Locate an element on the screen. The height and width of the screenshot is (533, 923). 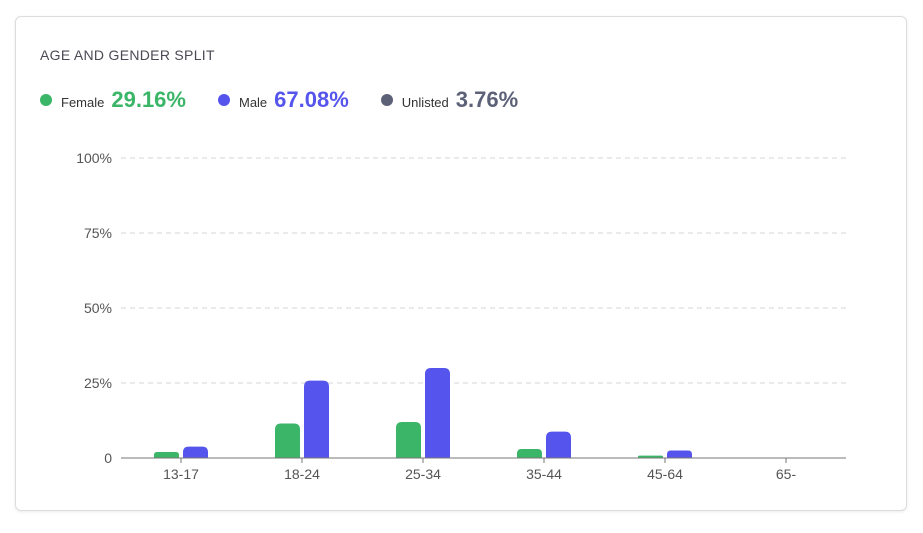
card-title: AGE AND GENDER SPLIT is located at coordinates (127, 55).